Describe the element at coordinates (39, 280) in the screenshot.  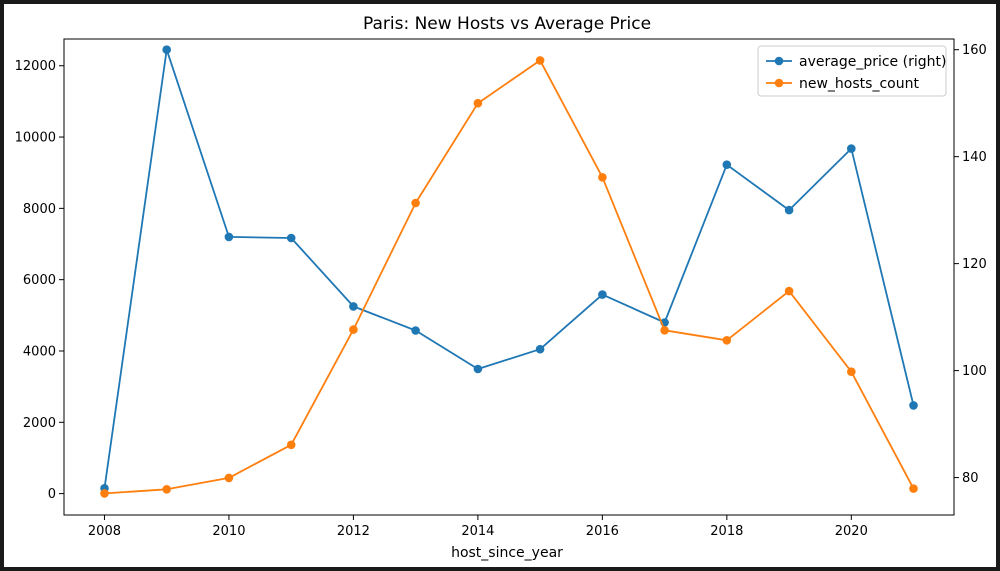
I see `y-left-tick-label: 6000` at that location.